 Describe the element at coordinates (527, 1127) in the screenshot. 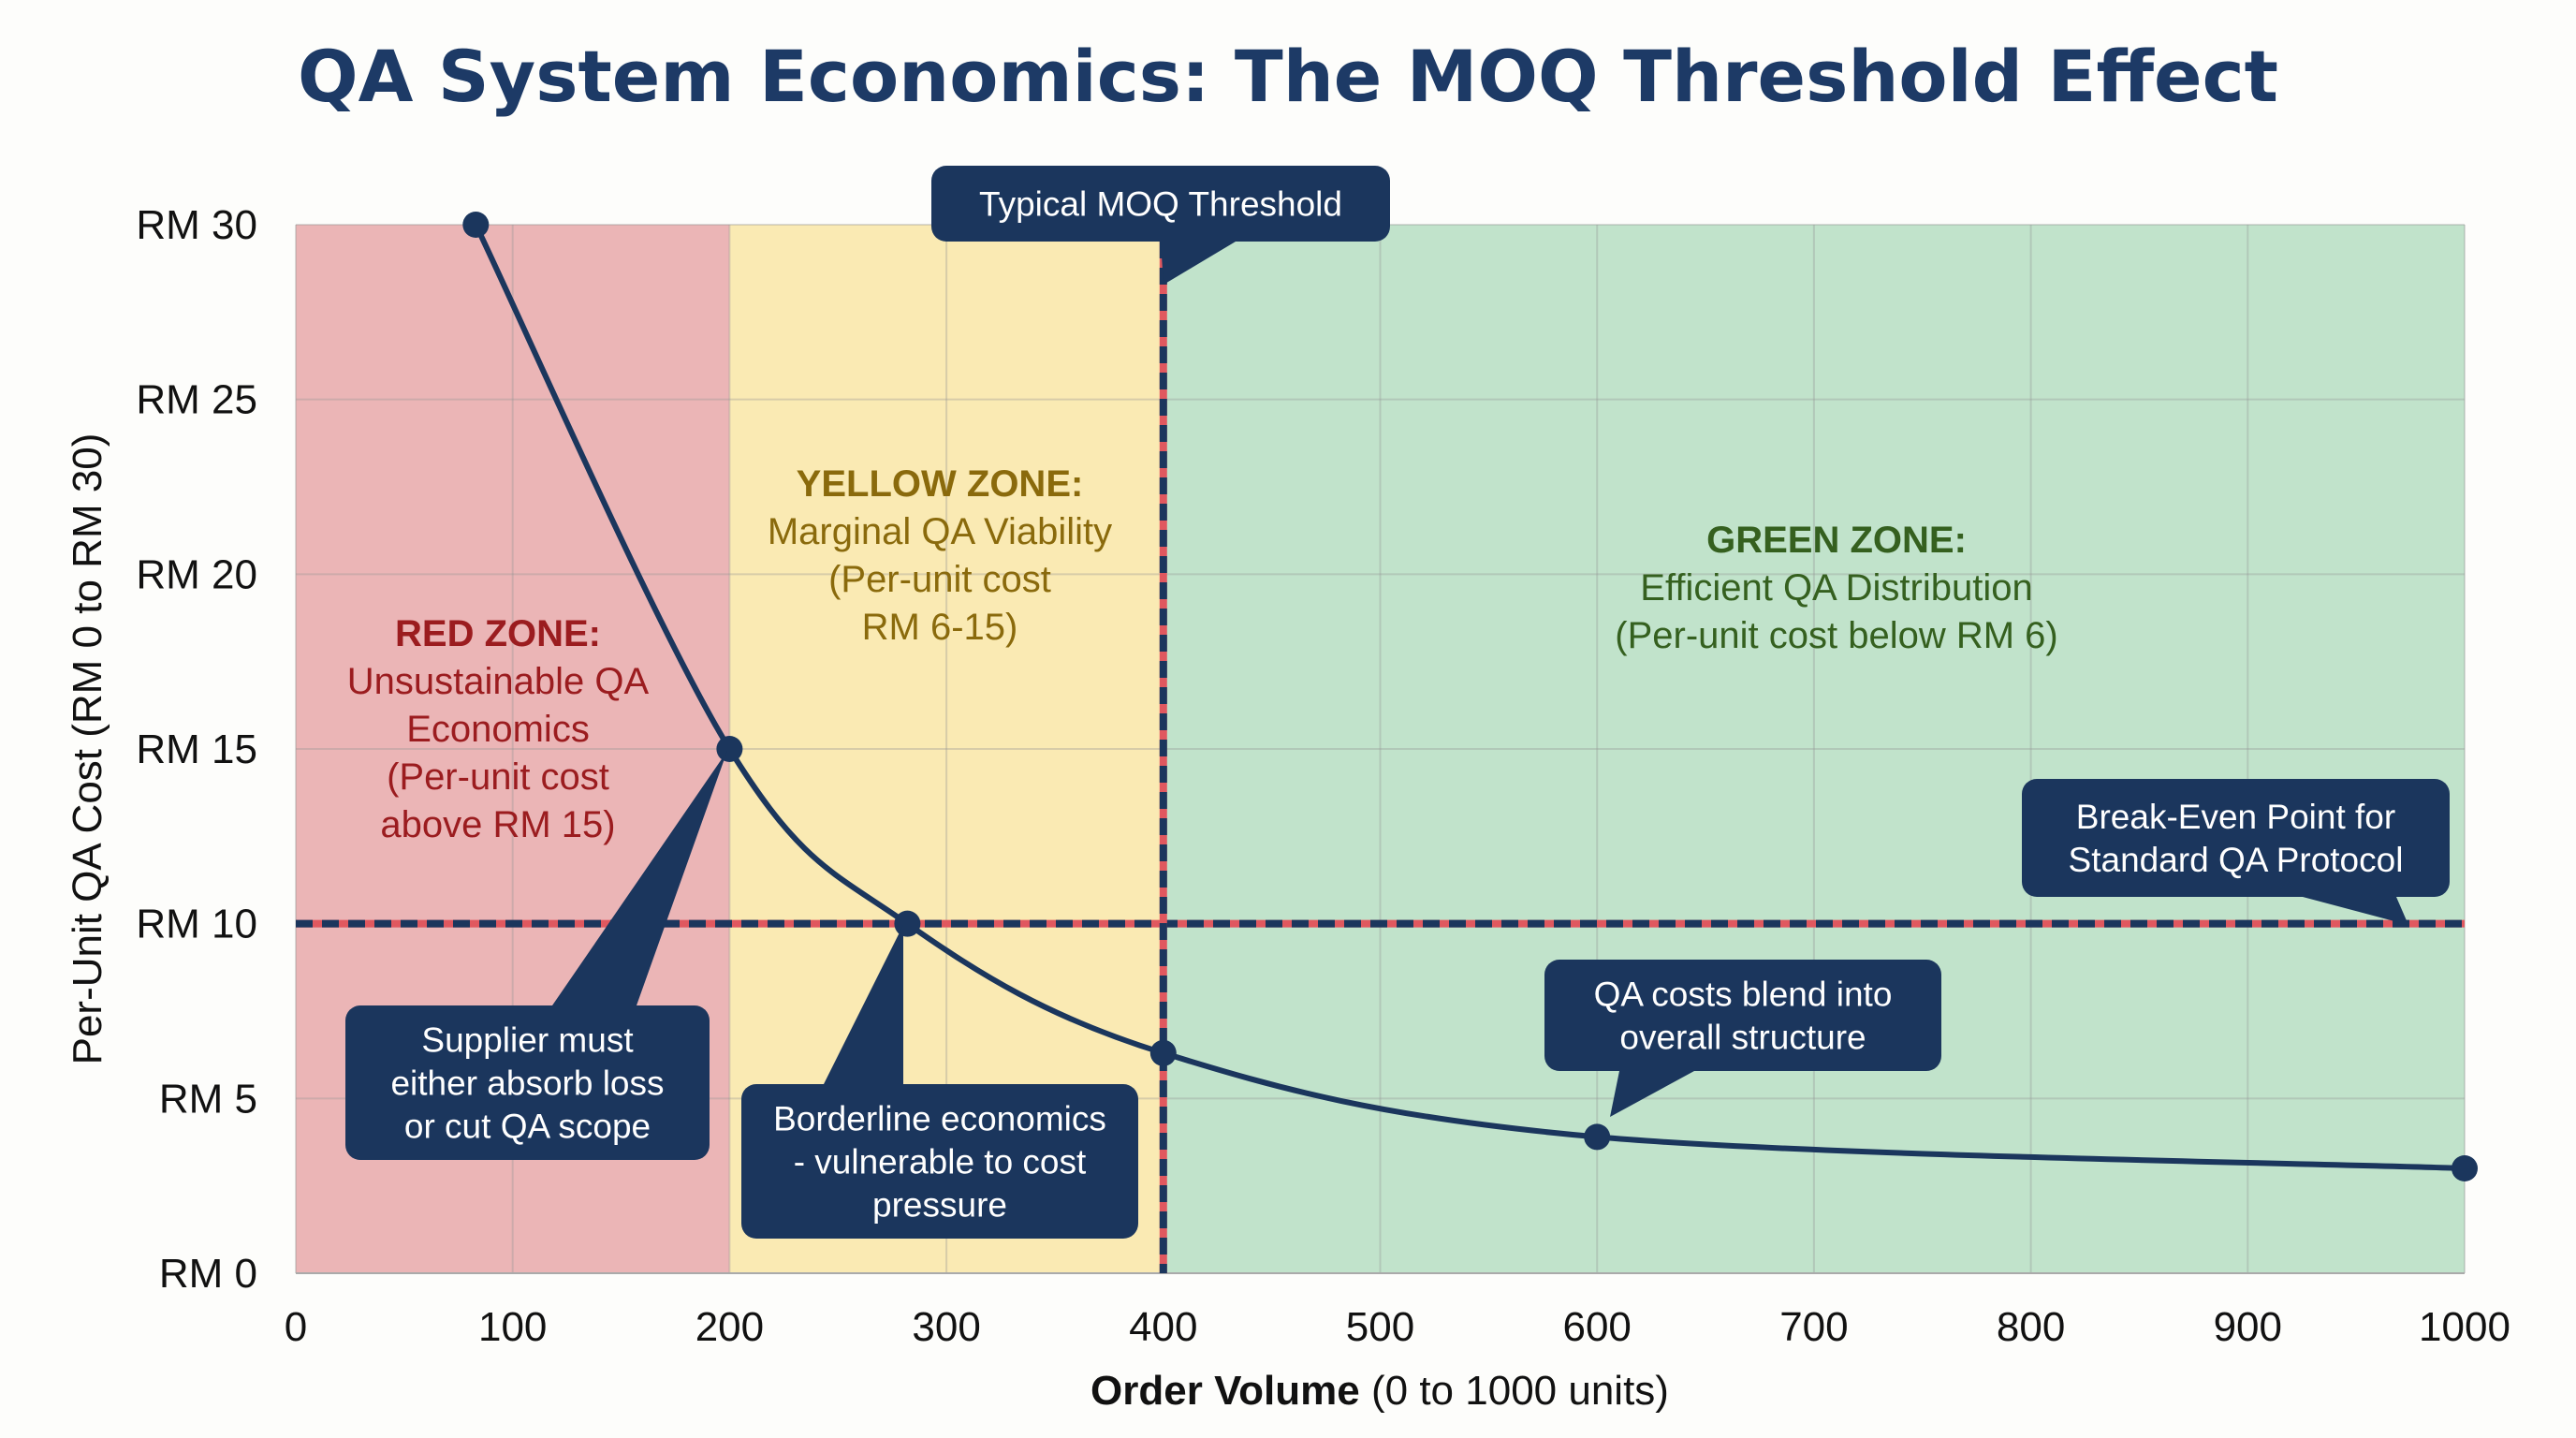

I see `callout-text: or cut QA scope` at that location.